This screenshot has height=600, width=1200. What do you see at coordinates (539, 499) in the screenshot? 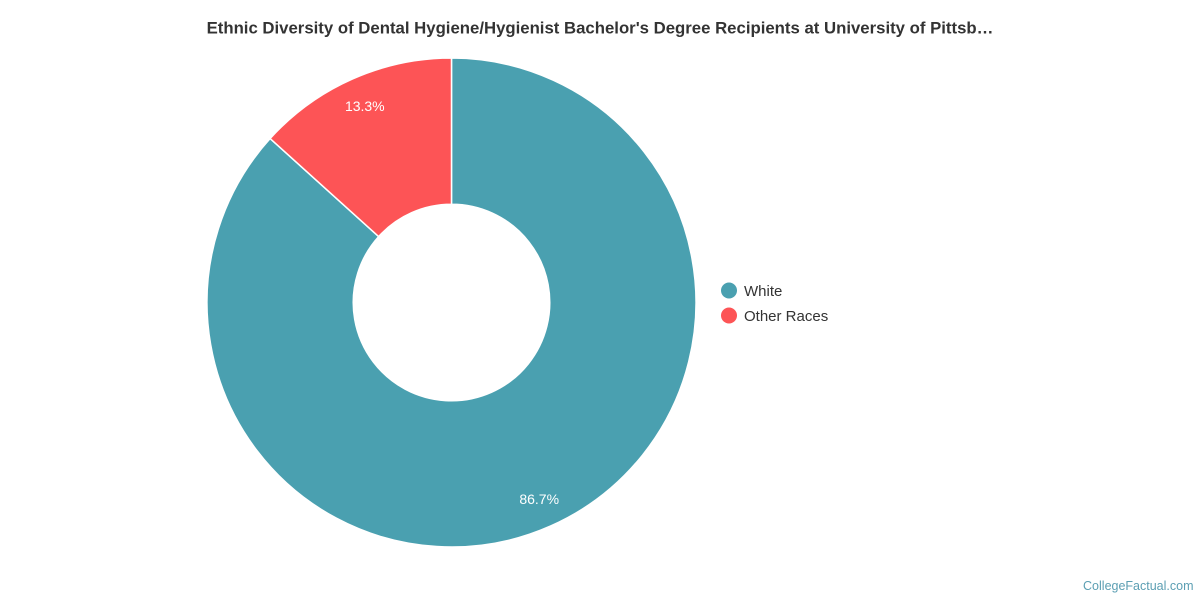
I see `svg-text: 86.7%` at bounding box center [539, 499].